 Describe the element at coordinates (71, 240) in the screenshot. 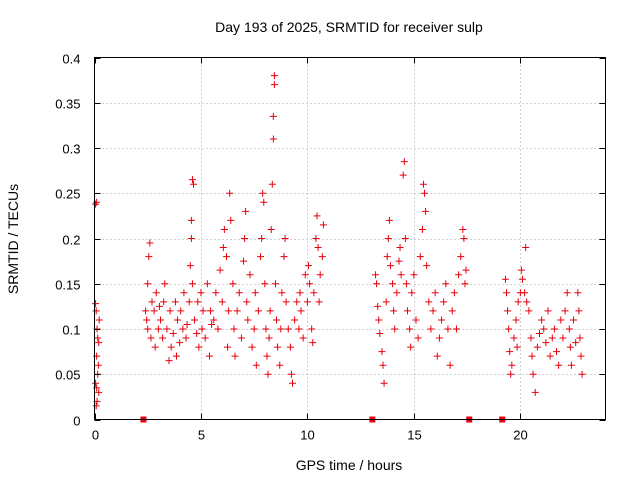

I see `y-tick-label: 0.2` at that location.